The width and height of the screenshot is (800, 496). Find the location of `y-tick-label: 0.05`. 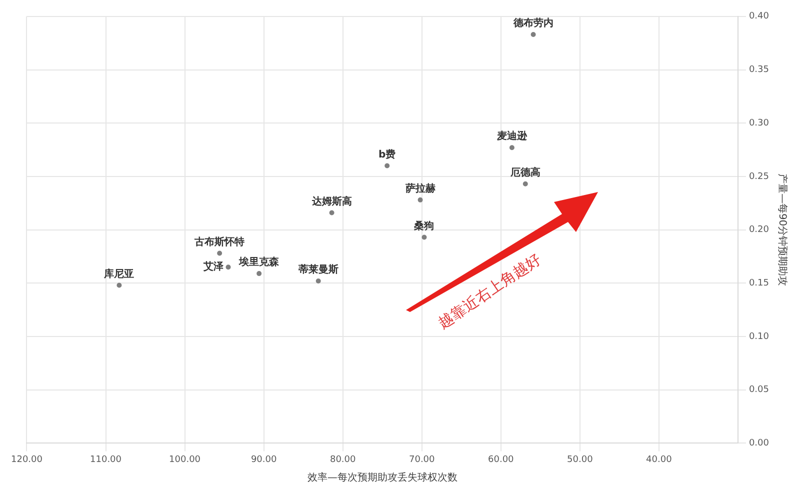

y-tick-label: 0.05 is located at coordinates (759, 390).